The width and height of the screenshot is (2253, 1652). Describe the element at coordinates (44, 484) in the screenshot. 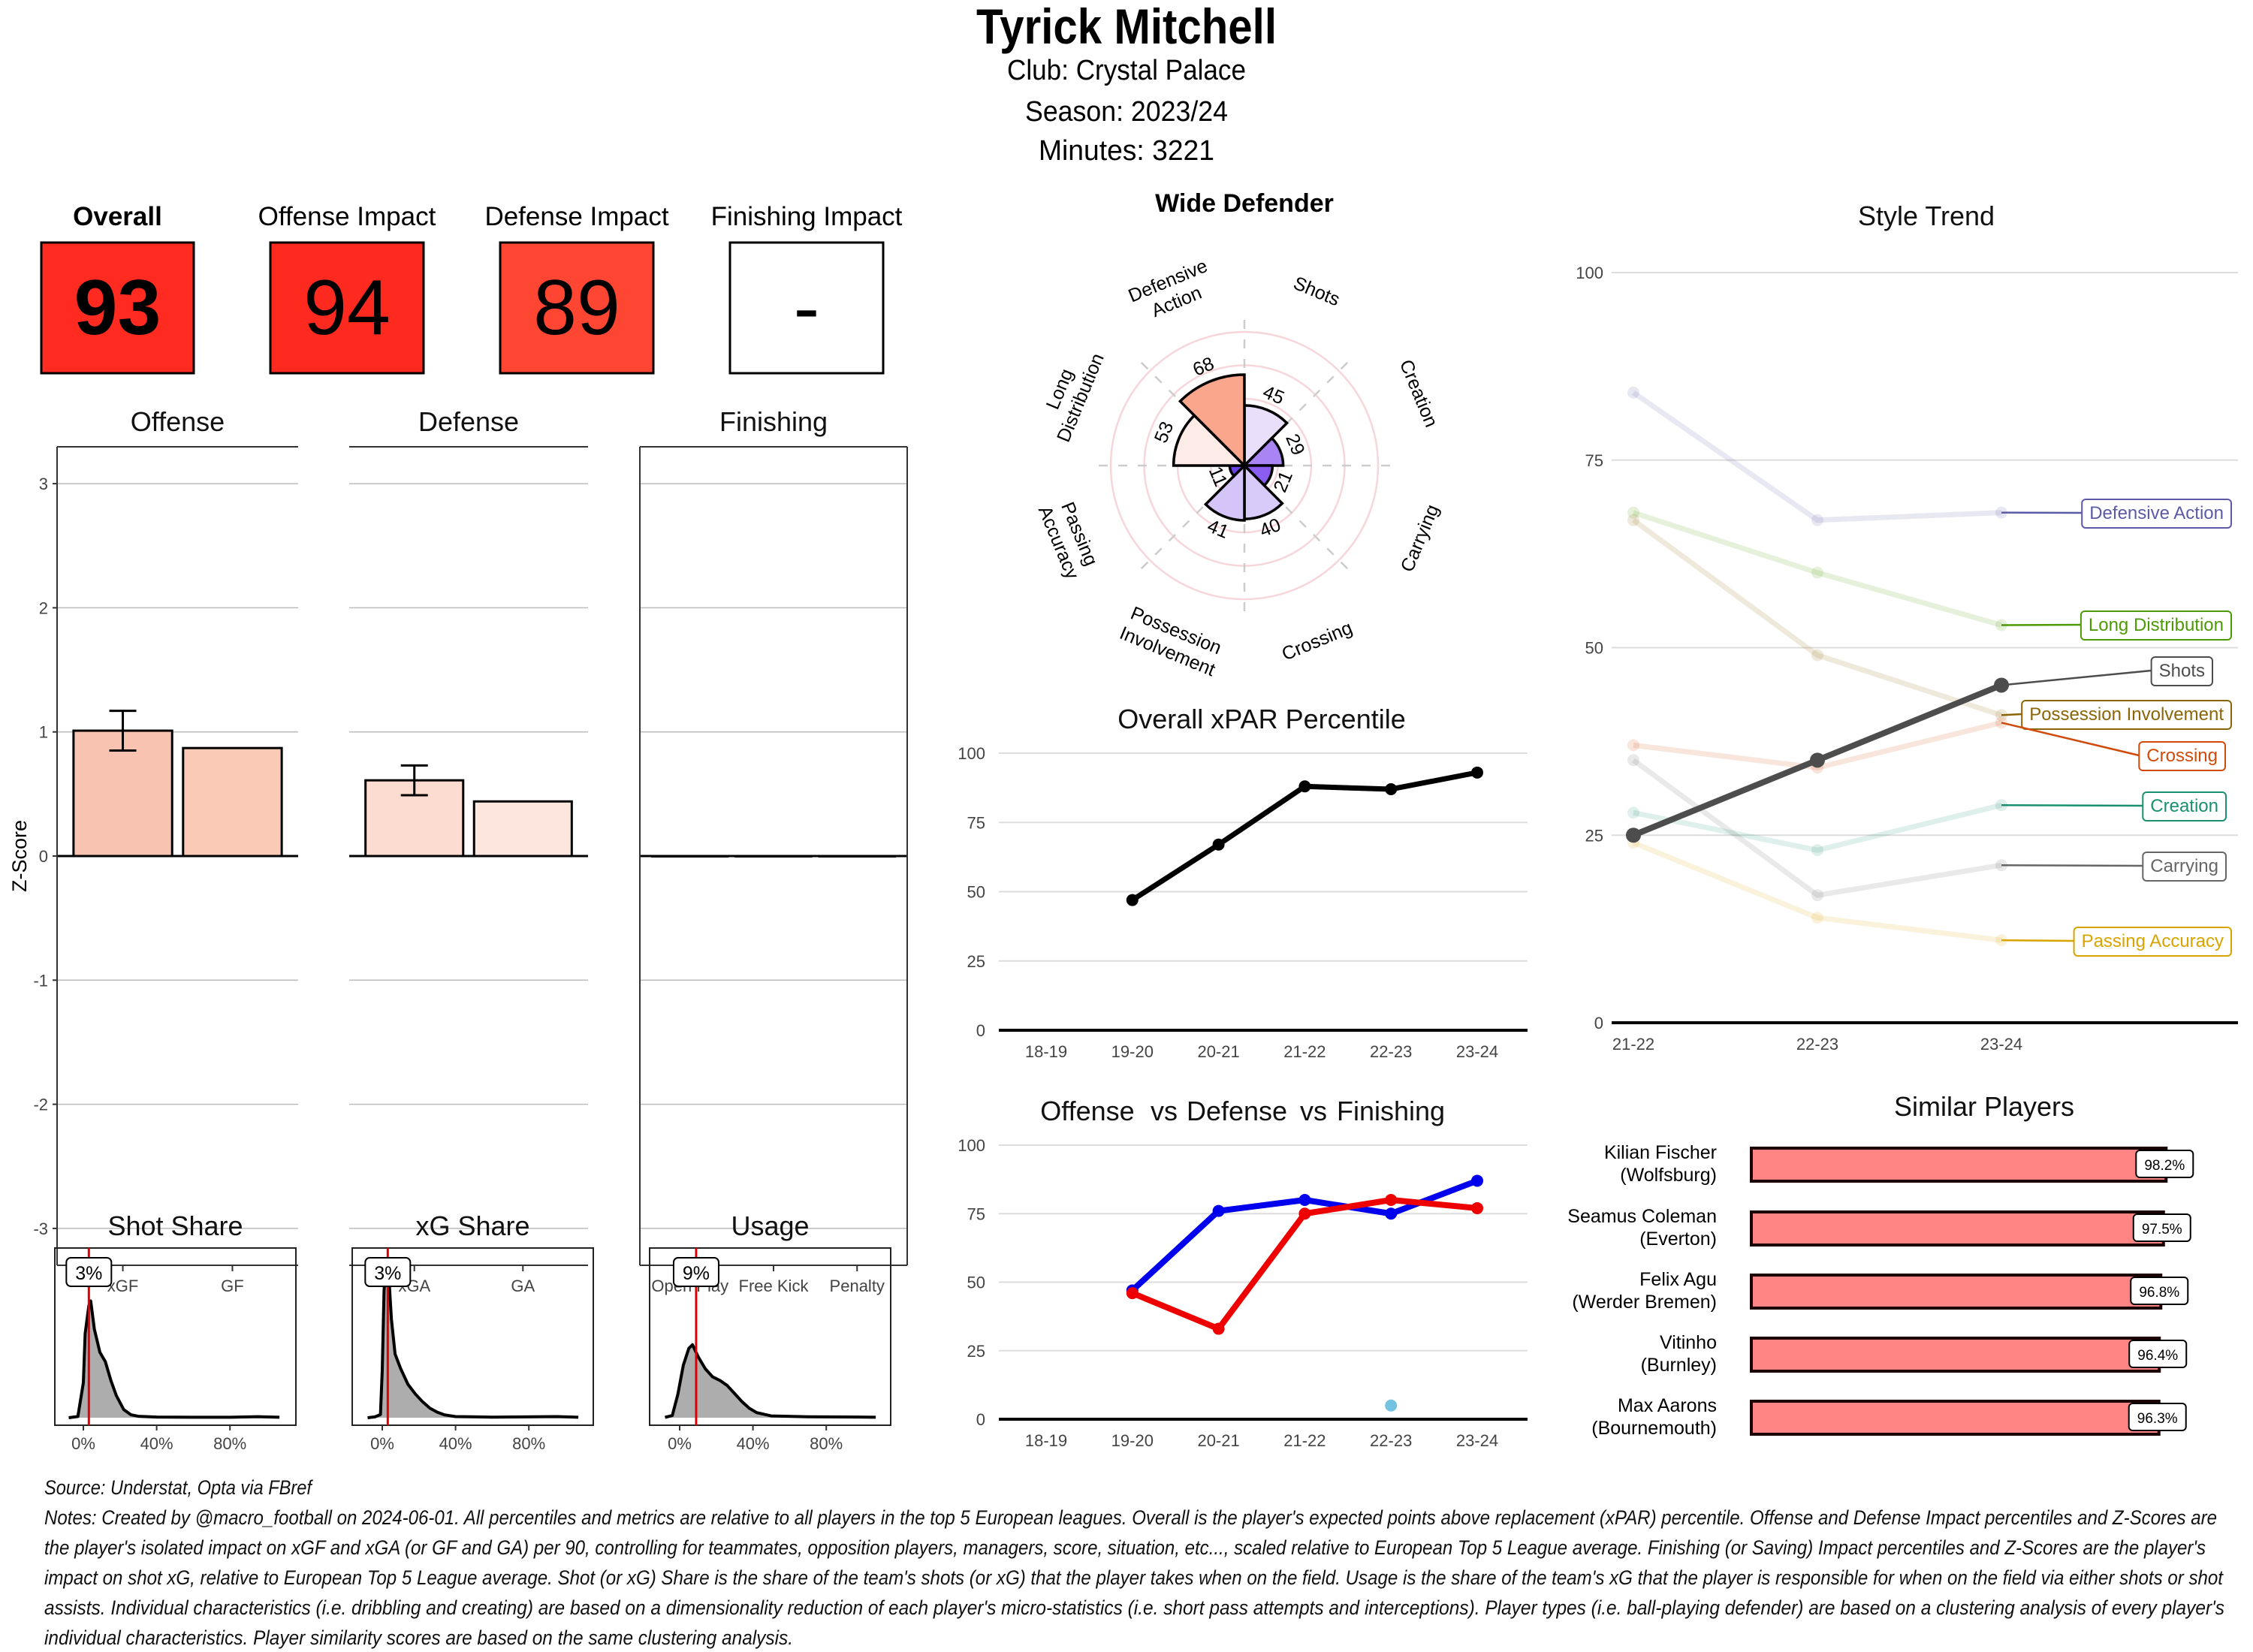

I see `y-tick-label: 3` at that location.